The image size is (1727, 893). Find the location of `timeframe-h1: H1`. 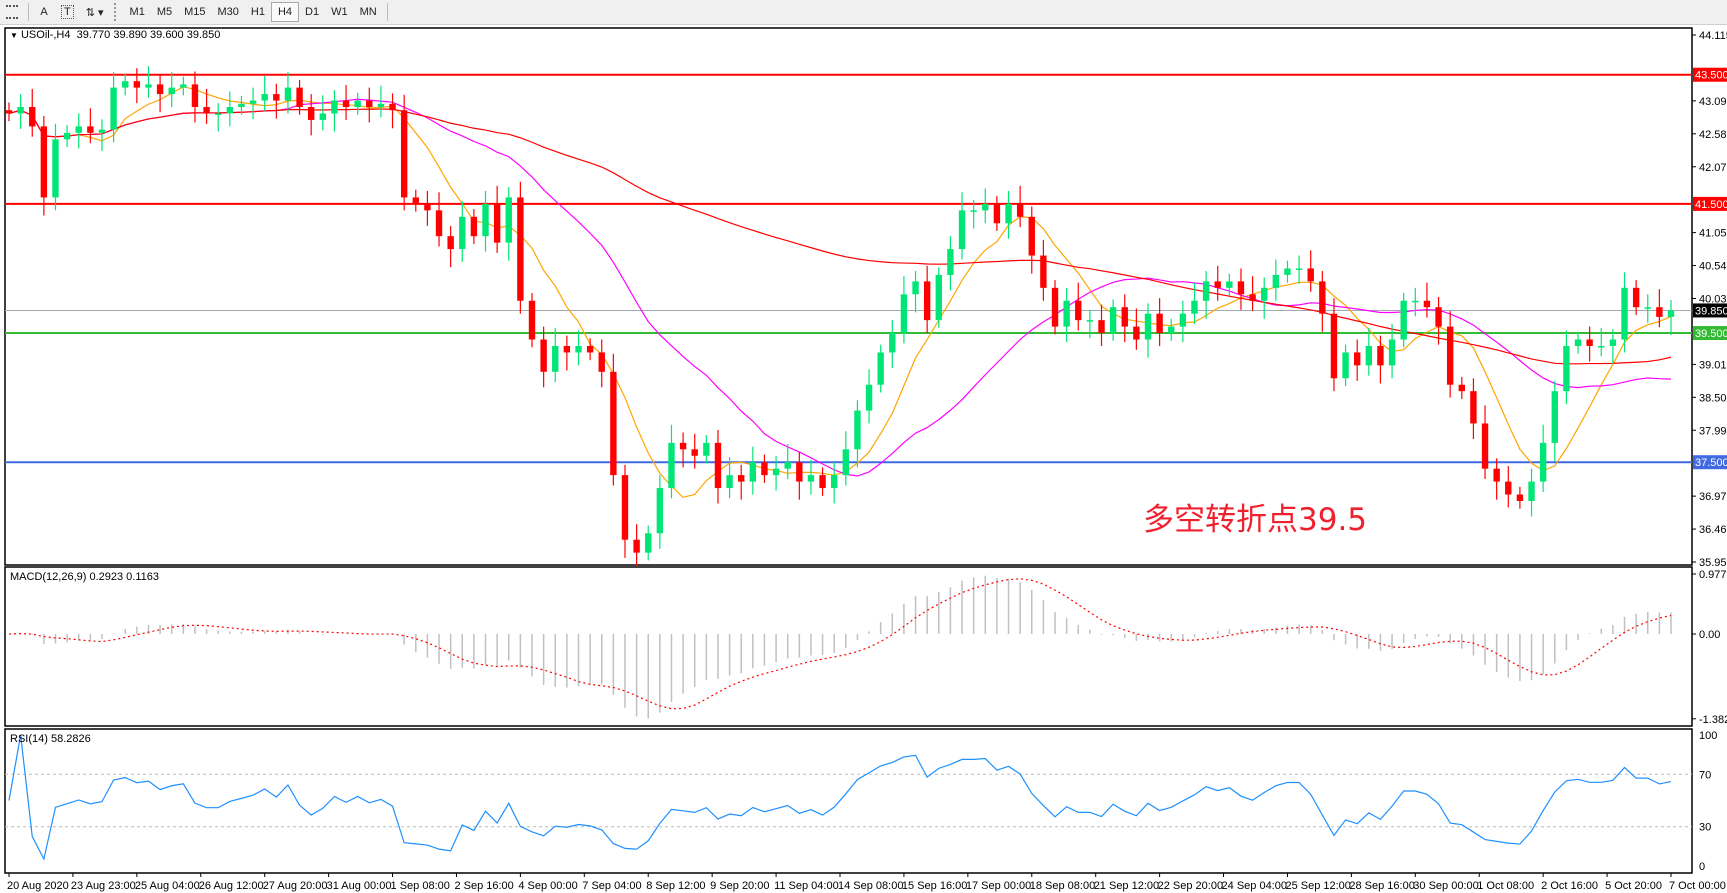

timeframe-h1: H1 is located at coordinates (257, 12).